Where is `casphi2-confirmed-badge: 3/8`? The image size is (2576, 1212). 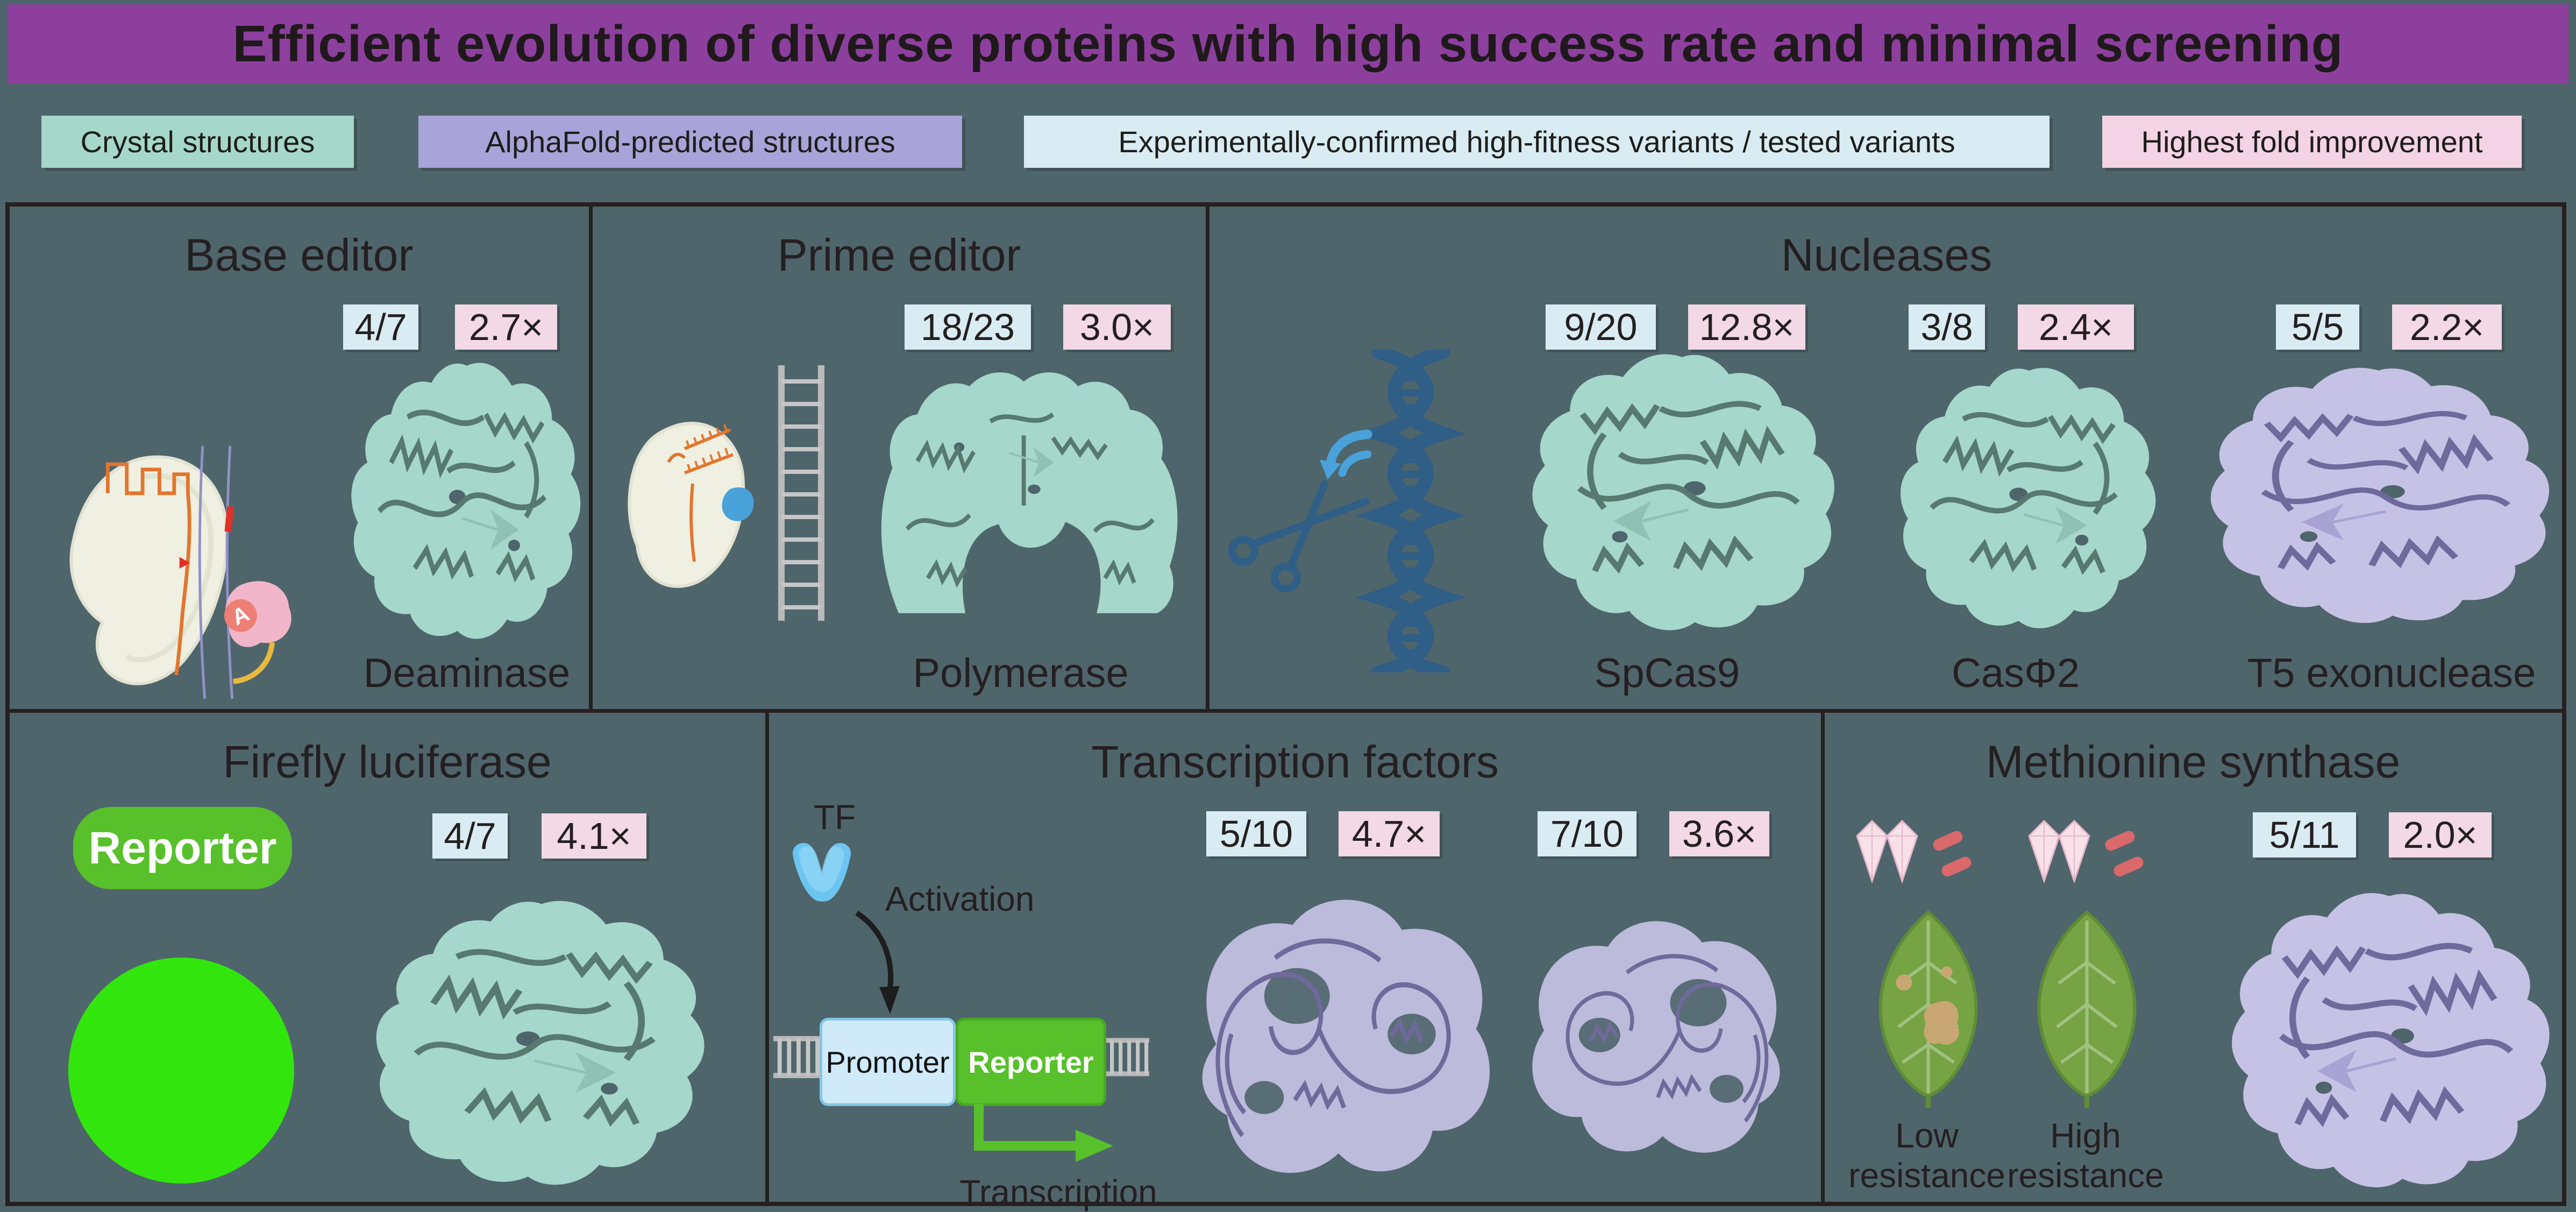
casphi2-confirmed-badge: 3/8 is located at coordinates (1947, 327).